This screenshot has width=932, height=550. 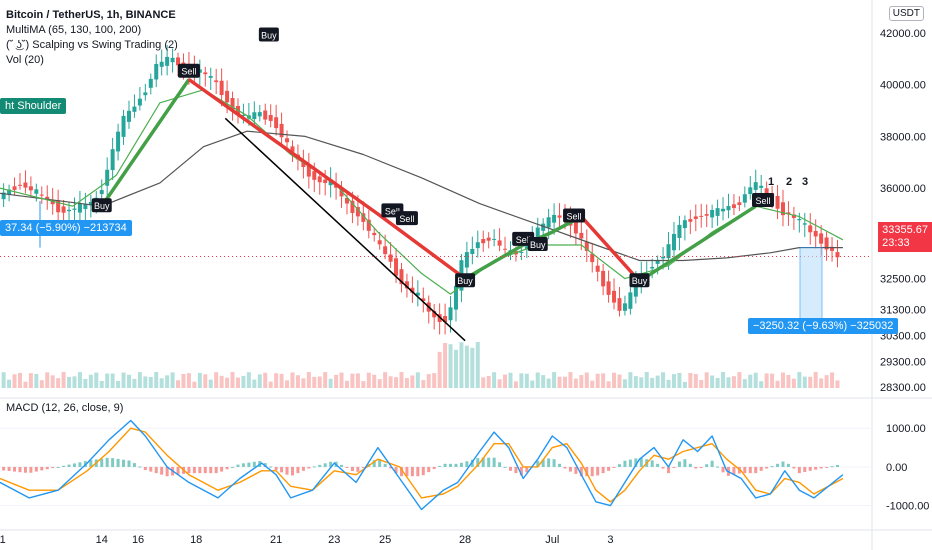 I want to click on time-tick-label: Jul, so click(x=552, y=540).